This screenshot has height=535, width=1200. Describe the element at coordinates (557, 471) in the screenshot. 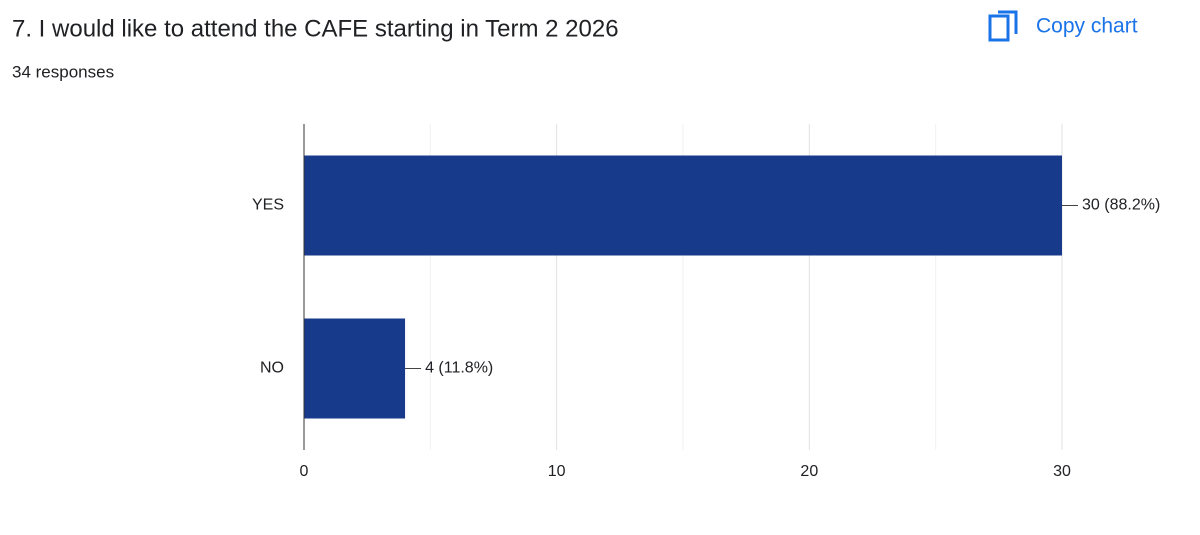

I see `x-tick-label: 10` at that location.